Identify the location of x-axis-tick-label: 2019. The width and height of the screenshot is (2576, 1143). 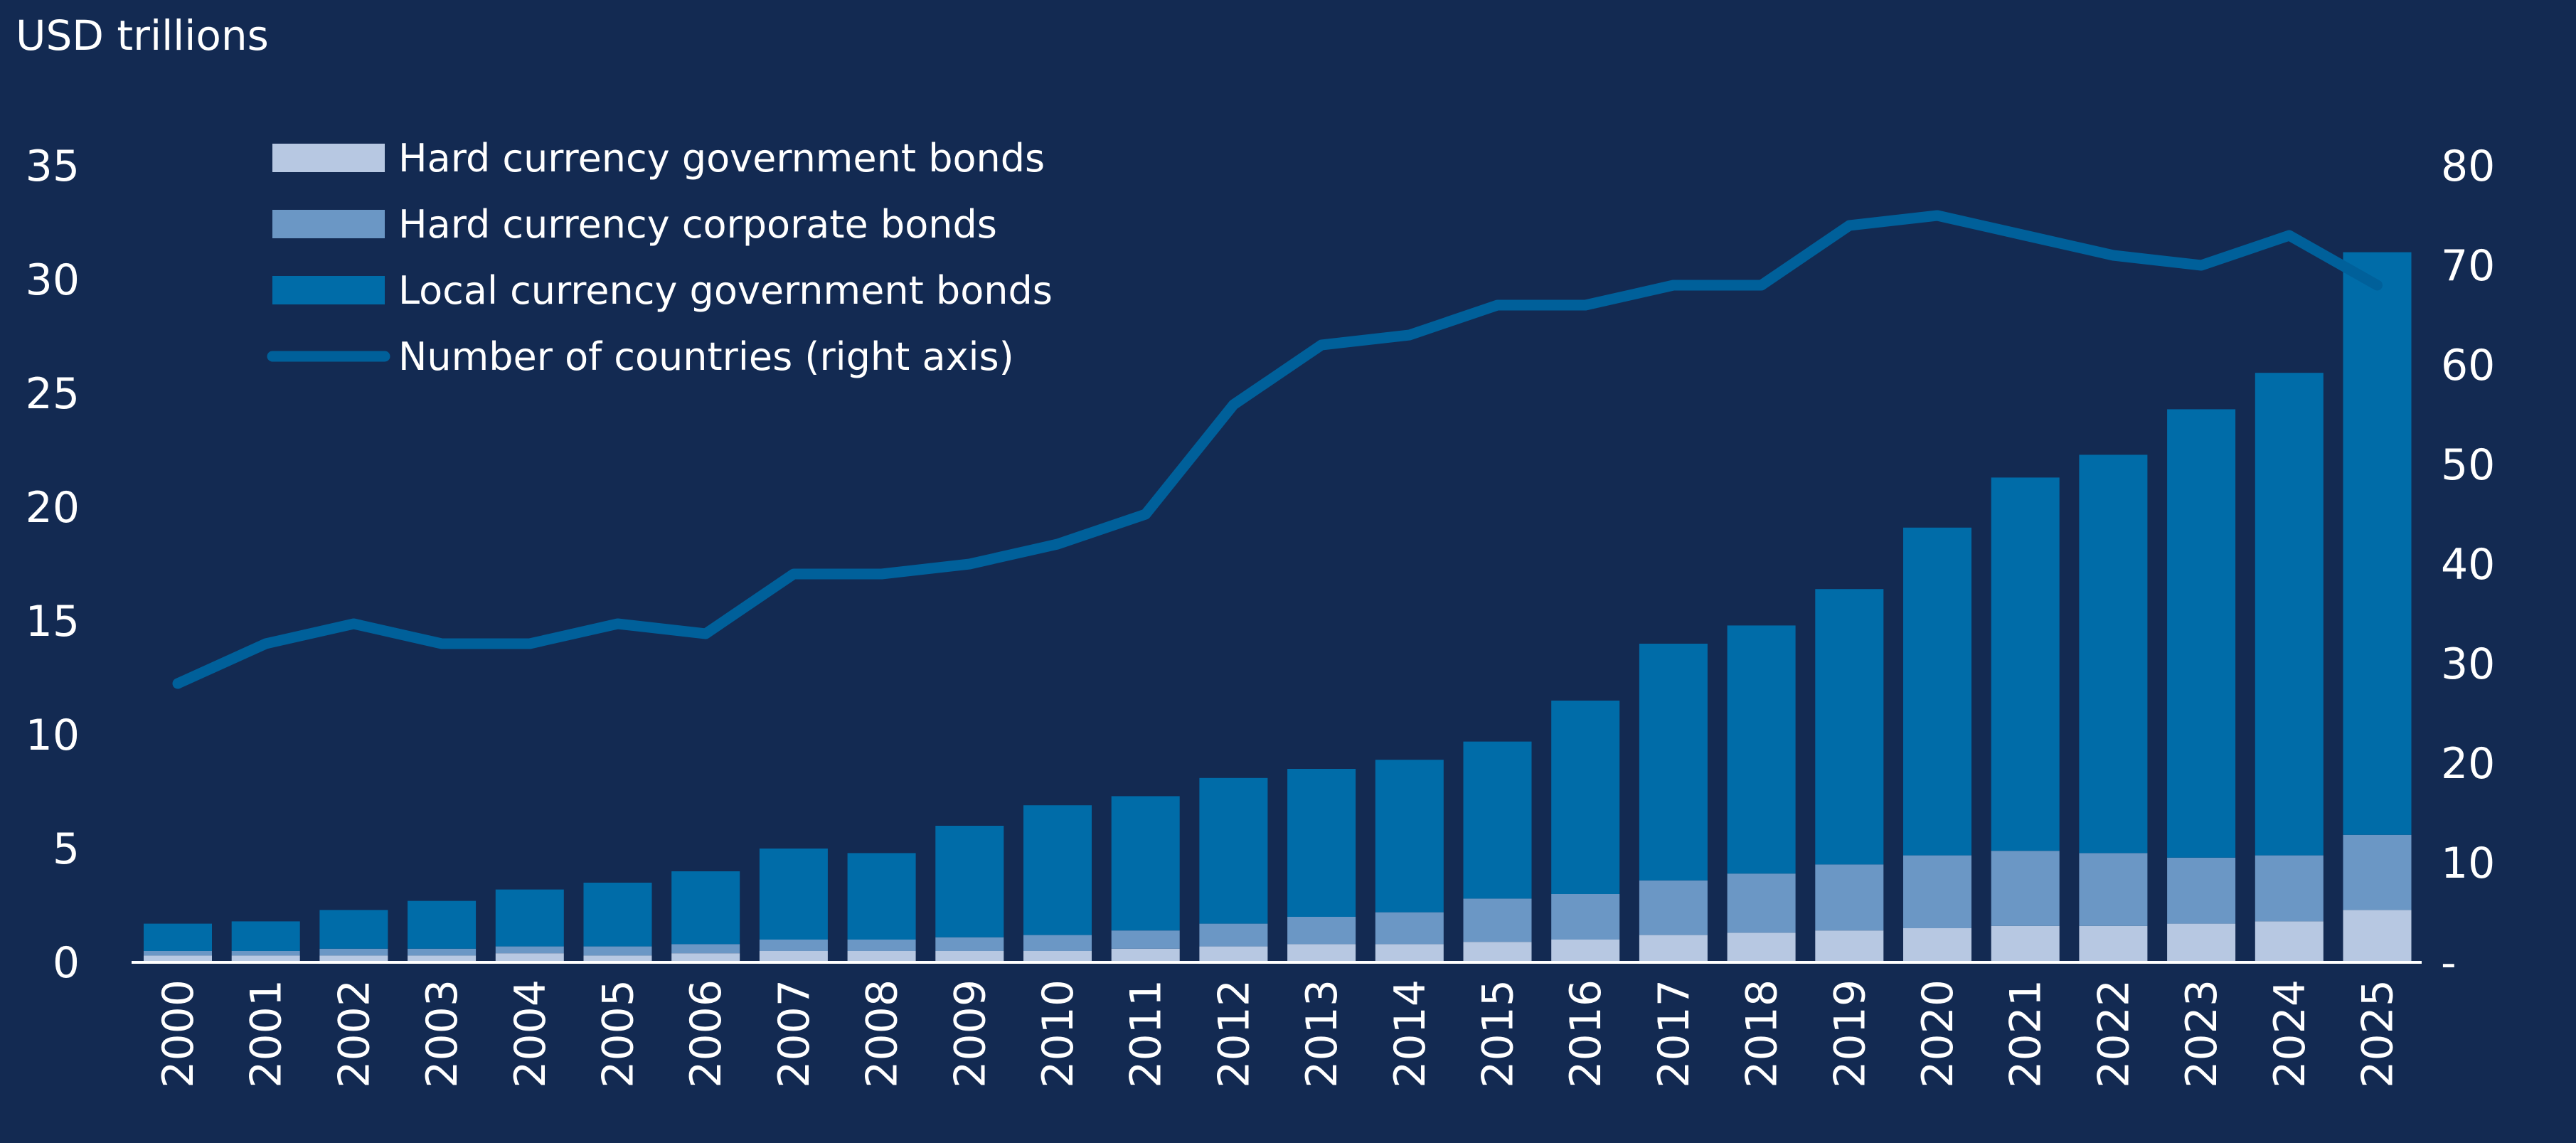
(1850, 1033).